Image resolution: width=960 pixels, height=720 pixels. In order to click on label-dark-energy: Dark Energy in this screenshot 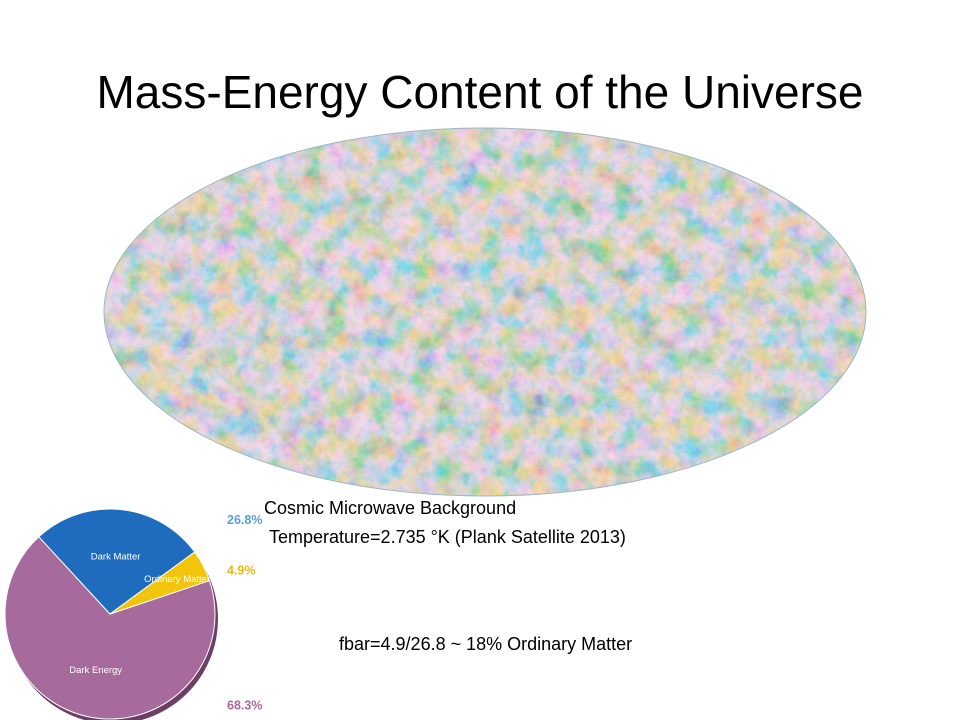, I will do `click(95, 670)`.